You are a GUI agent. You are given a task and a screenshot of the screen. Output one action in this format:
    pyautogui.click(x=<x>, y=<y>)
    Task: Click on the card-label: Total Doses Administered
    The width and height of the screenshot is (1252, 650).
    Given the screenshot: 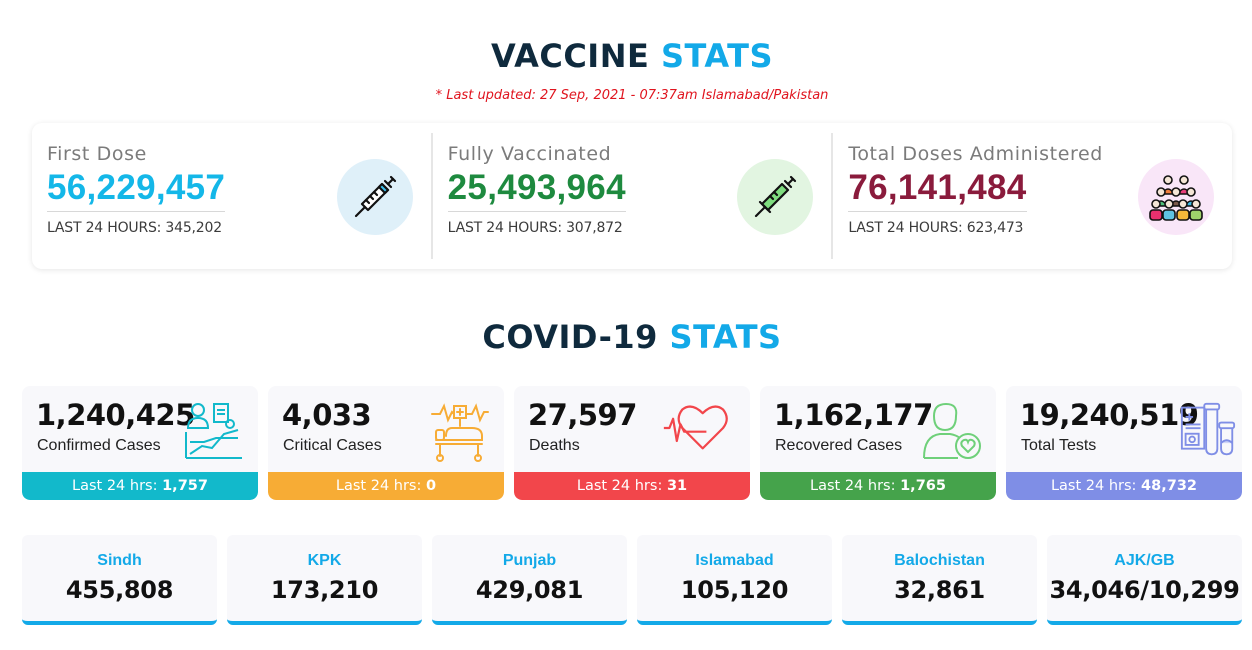 What is the action you would take?
    pyautogui.click(x=975, y=154)
    